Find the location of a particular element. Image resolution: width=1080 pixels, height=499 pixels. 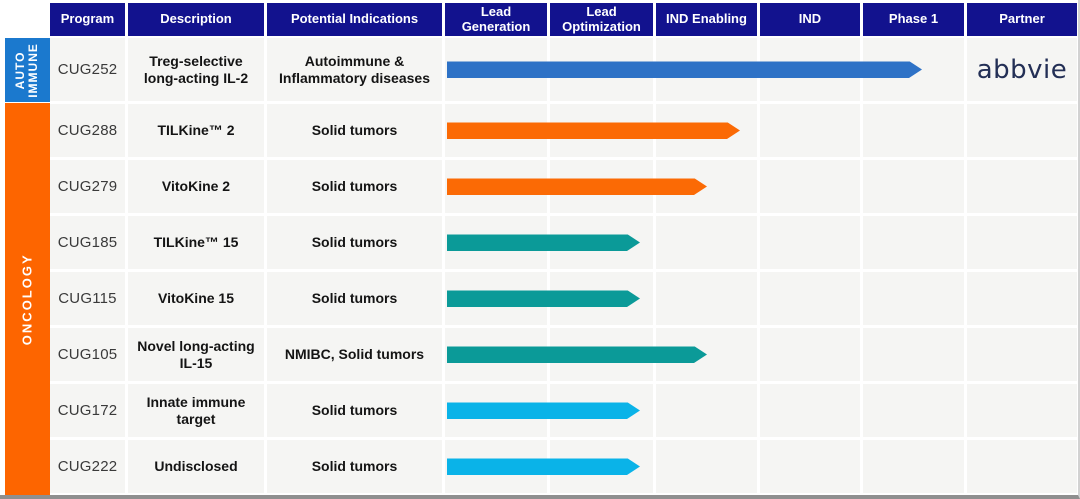

sidebar-group-oncology: ONCOLOGY is located at coordinates (27, 299).